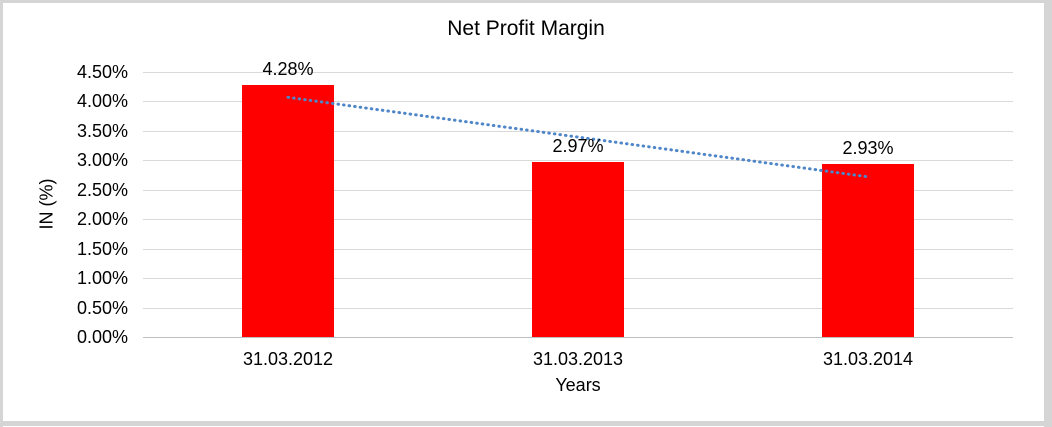 This screenshot has height=427, width=1052. I want to click on bar-31.03.2014, so click(868, 250).